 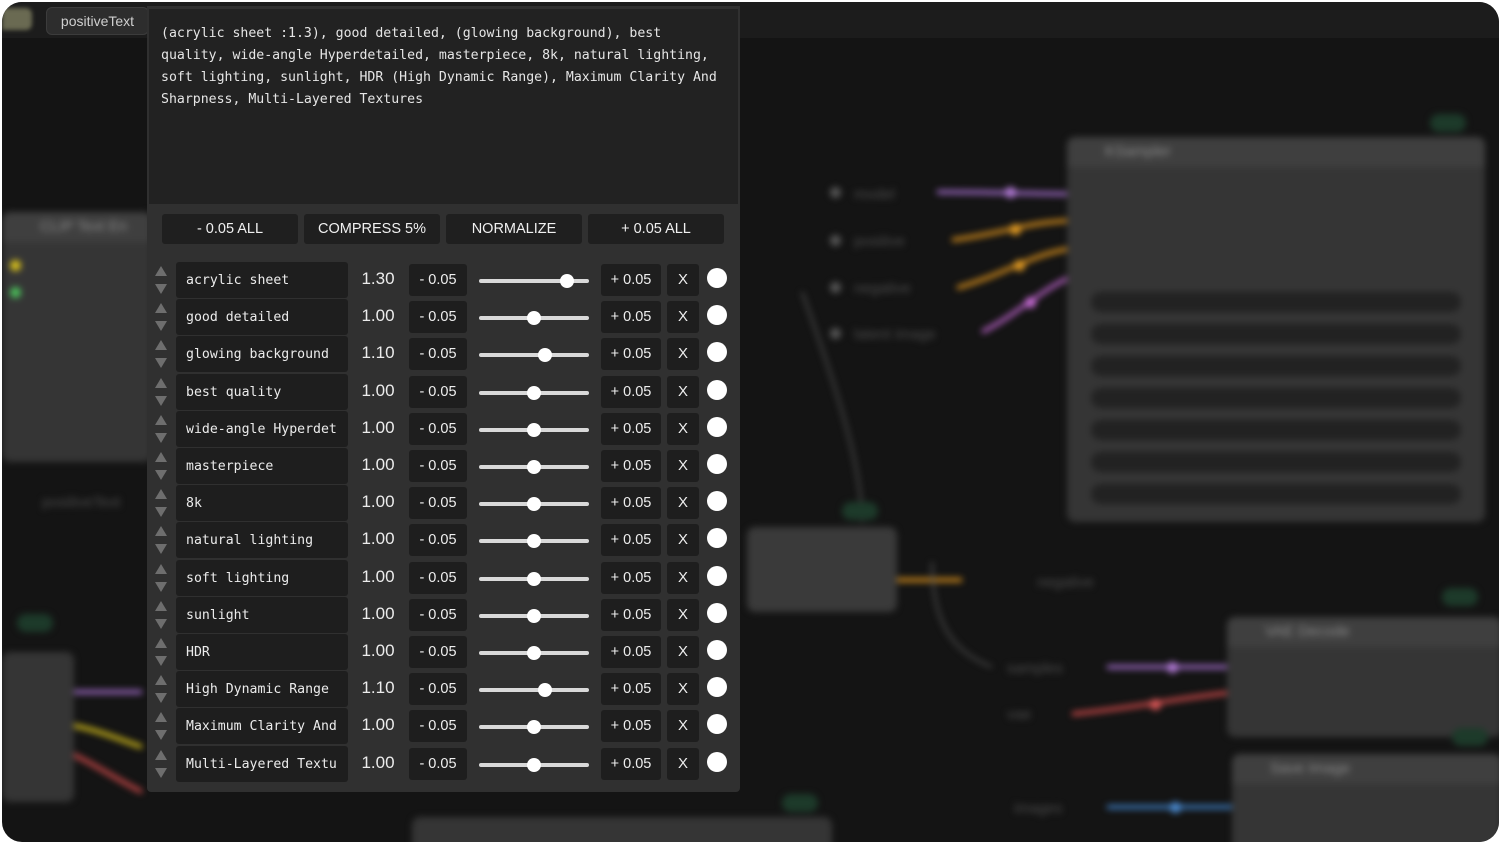 I want to click on compress-button: COMPRESS 5%, so click(x=372, y=229).